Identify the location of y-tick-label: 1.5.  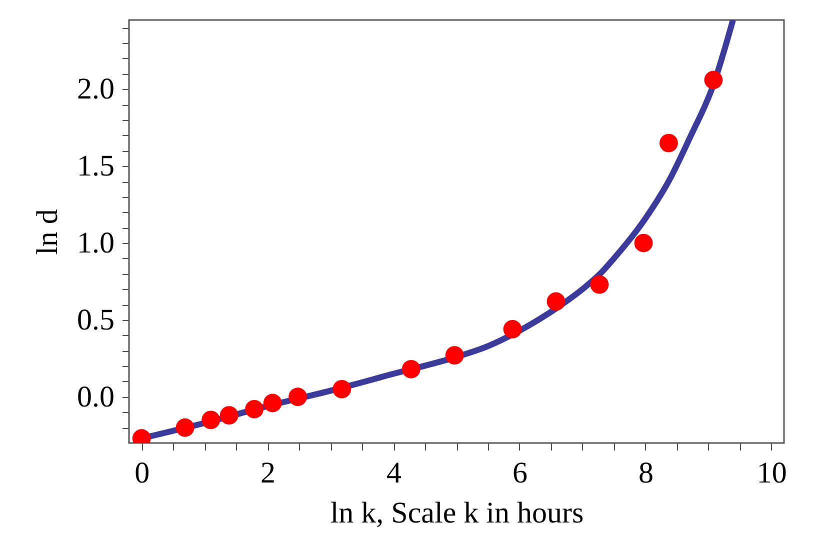
(95, 166).